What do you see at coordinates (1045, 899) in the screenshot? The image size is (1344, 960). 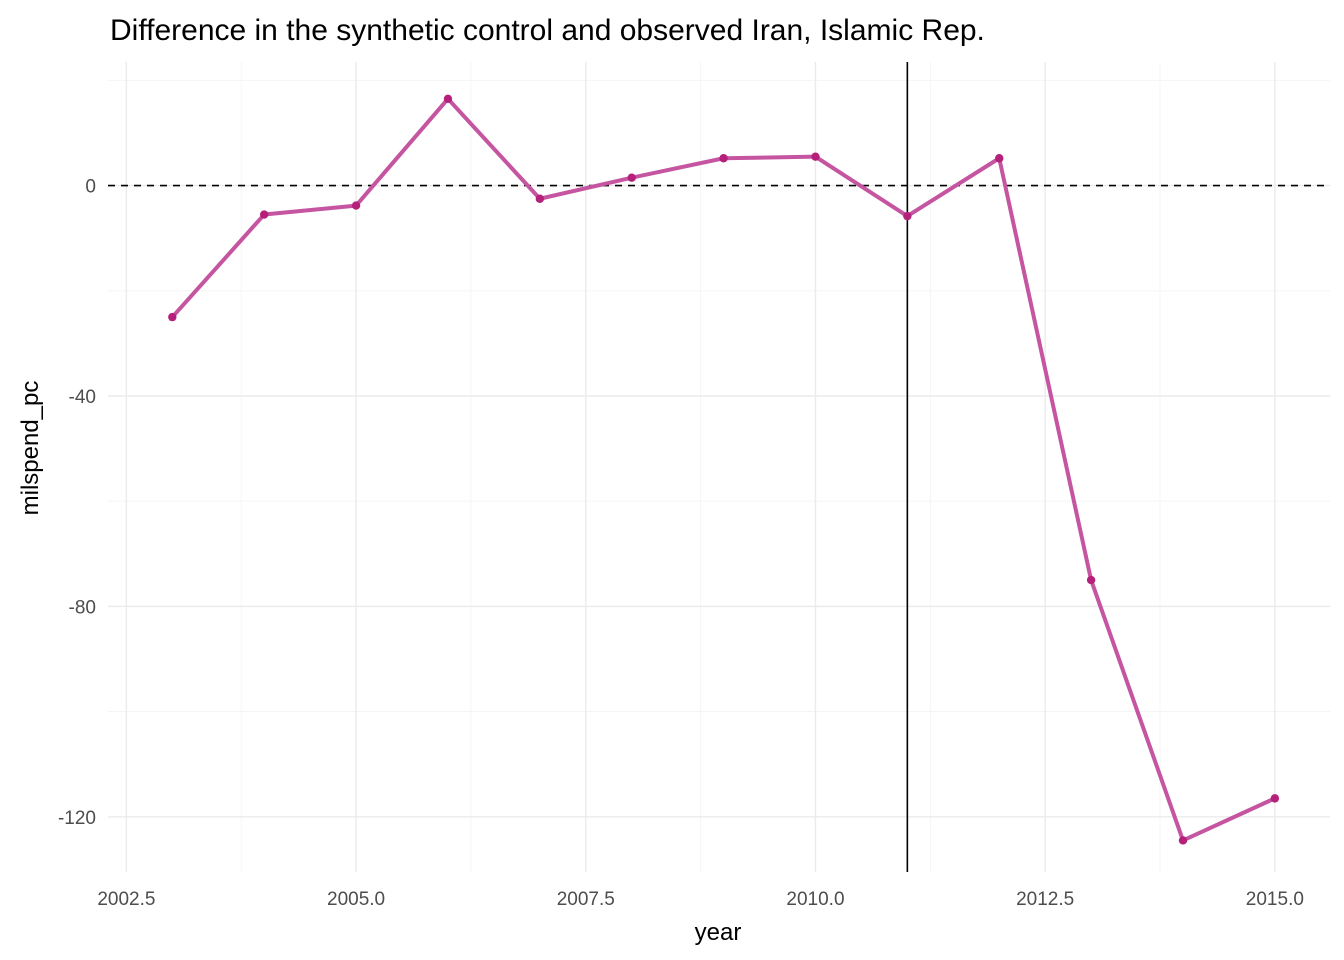 I see `x-tick-label: 2012.5` at bounding box center [1045, 899].